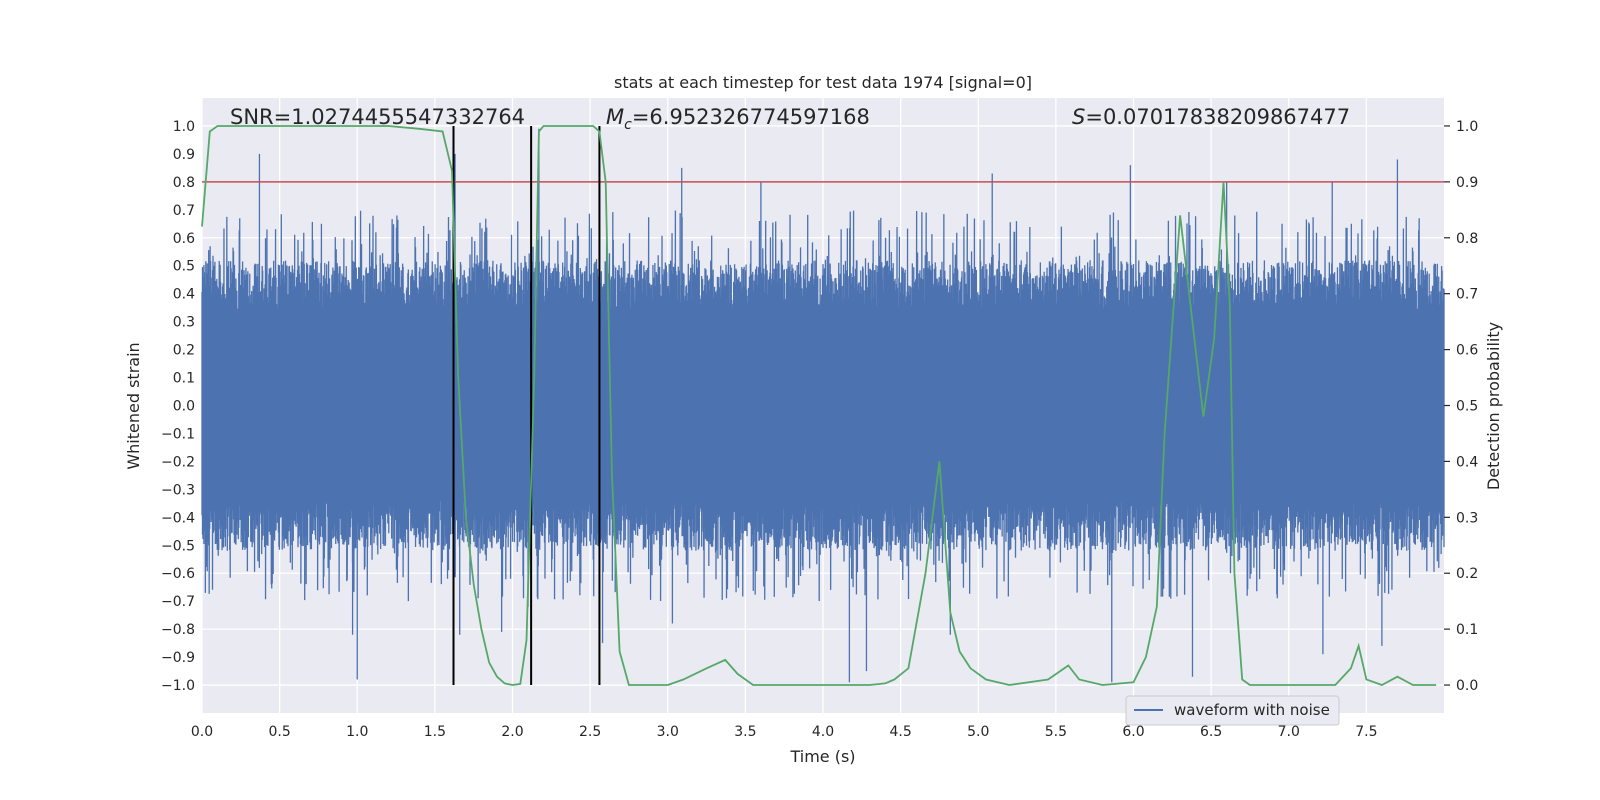 The width and height of the screenshot is (1600, 800). I want to click on y-tick-label: 1.0, so click(184, 127).